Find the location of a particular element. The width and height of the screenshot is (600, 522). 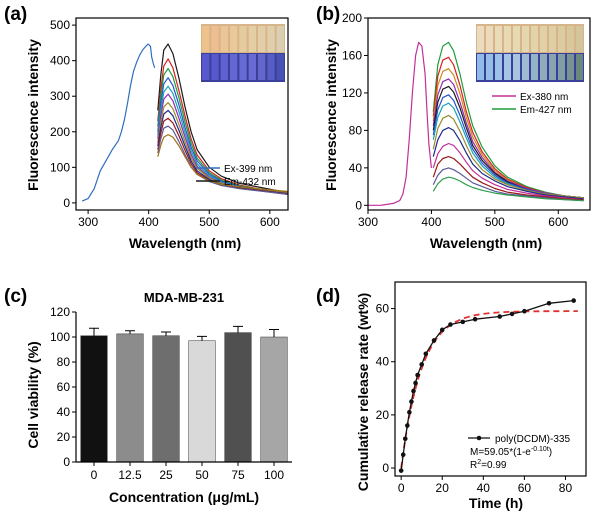

xlabel-c: Concentration (μg/mL) is located at coordinates (184, 497).